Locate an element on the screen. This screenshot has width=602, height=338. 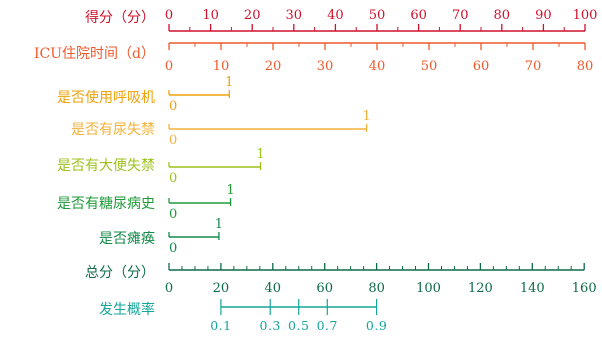
row-total-tick-label: 0 is located at coordinates (169, 288).